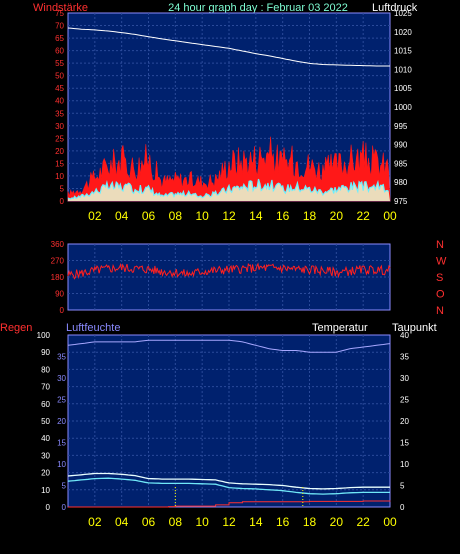 The height and width of the screenshot is (554, 460). What do you see at coordinates (59, 176) in the screenshot?
I see `wind-y-tick-label: 10` at bounding box center [59, 176].